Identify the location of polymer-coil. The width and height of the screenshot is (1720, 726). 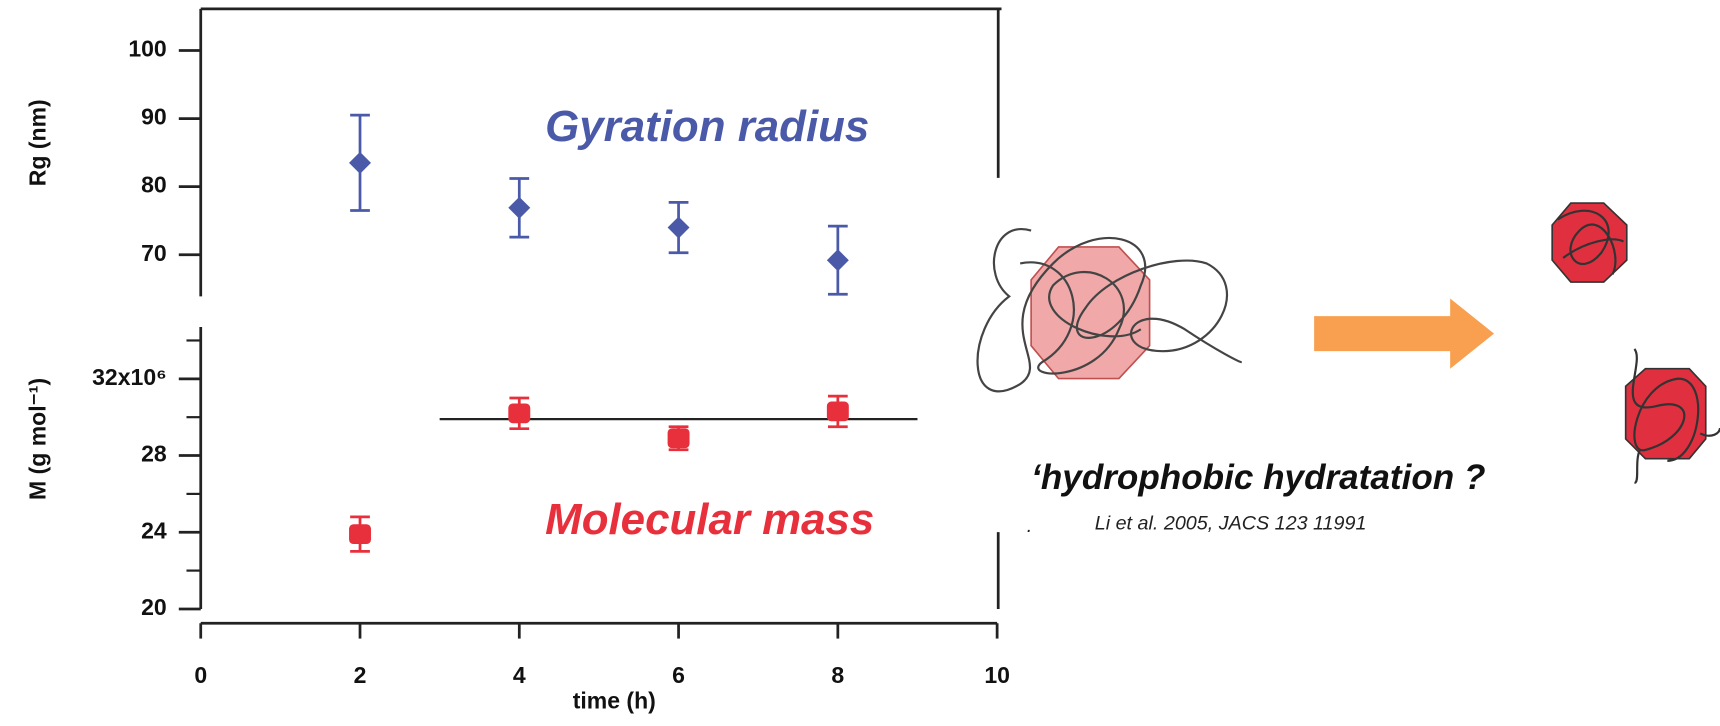
(1109, 310).